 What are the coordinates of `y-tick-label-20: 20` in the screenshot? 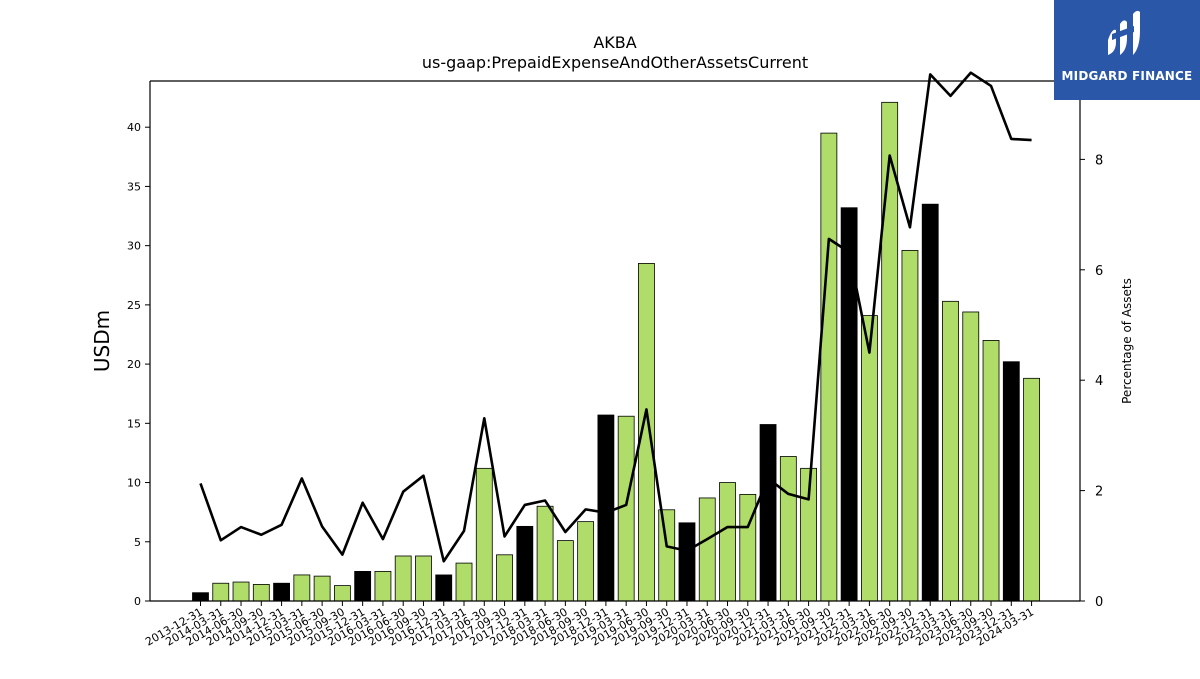 It's located at (134, 364).